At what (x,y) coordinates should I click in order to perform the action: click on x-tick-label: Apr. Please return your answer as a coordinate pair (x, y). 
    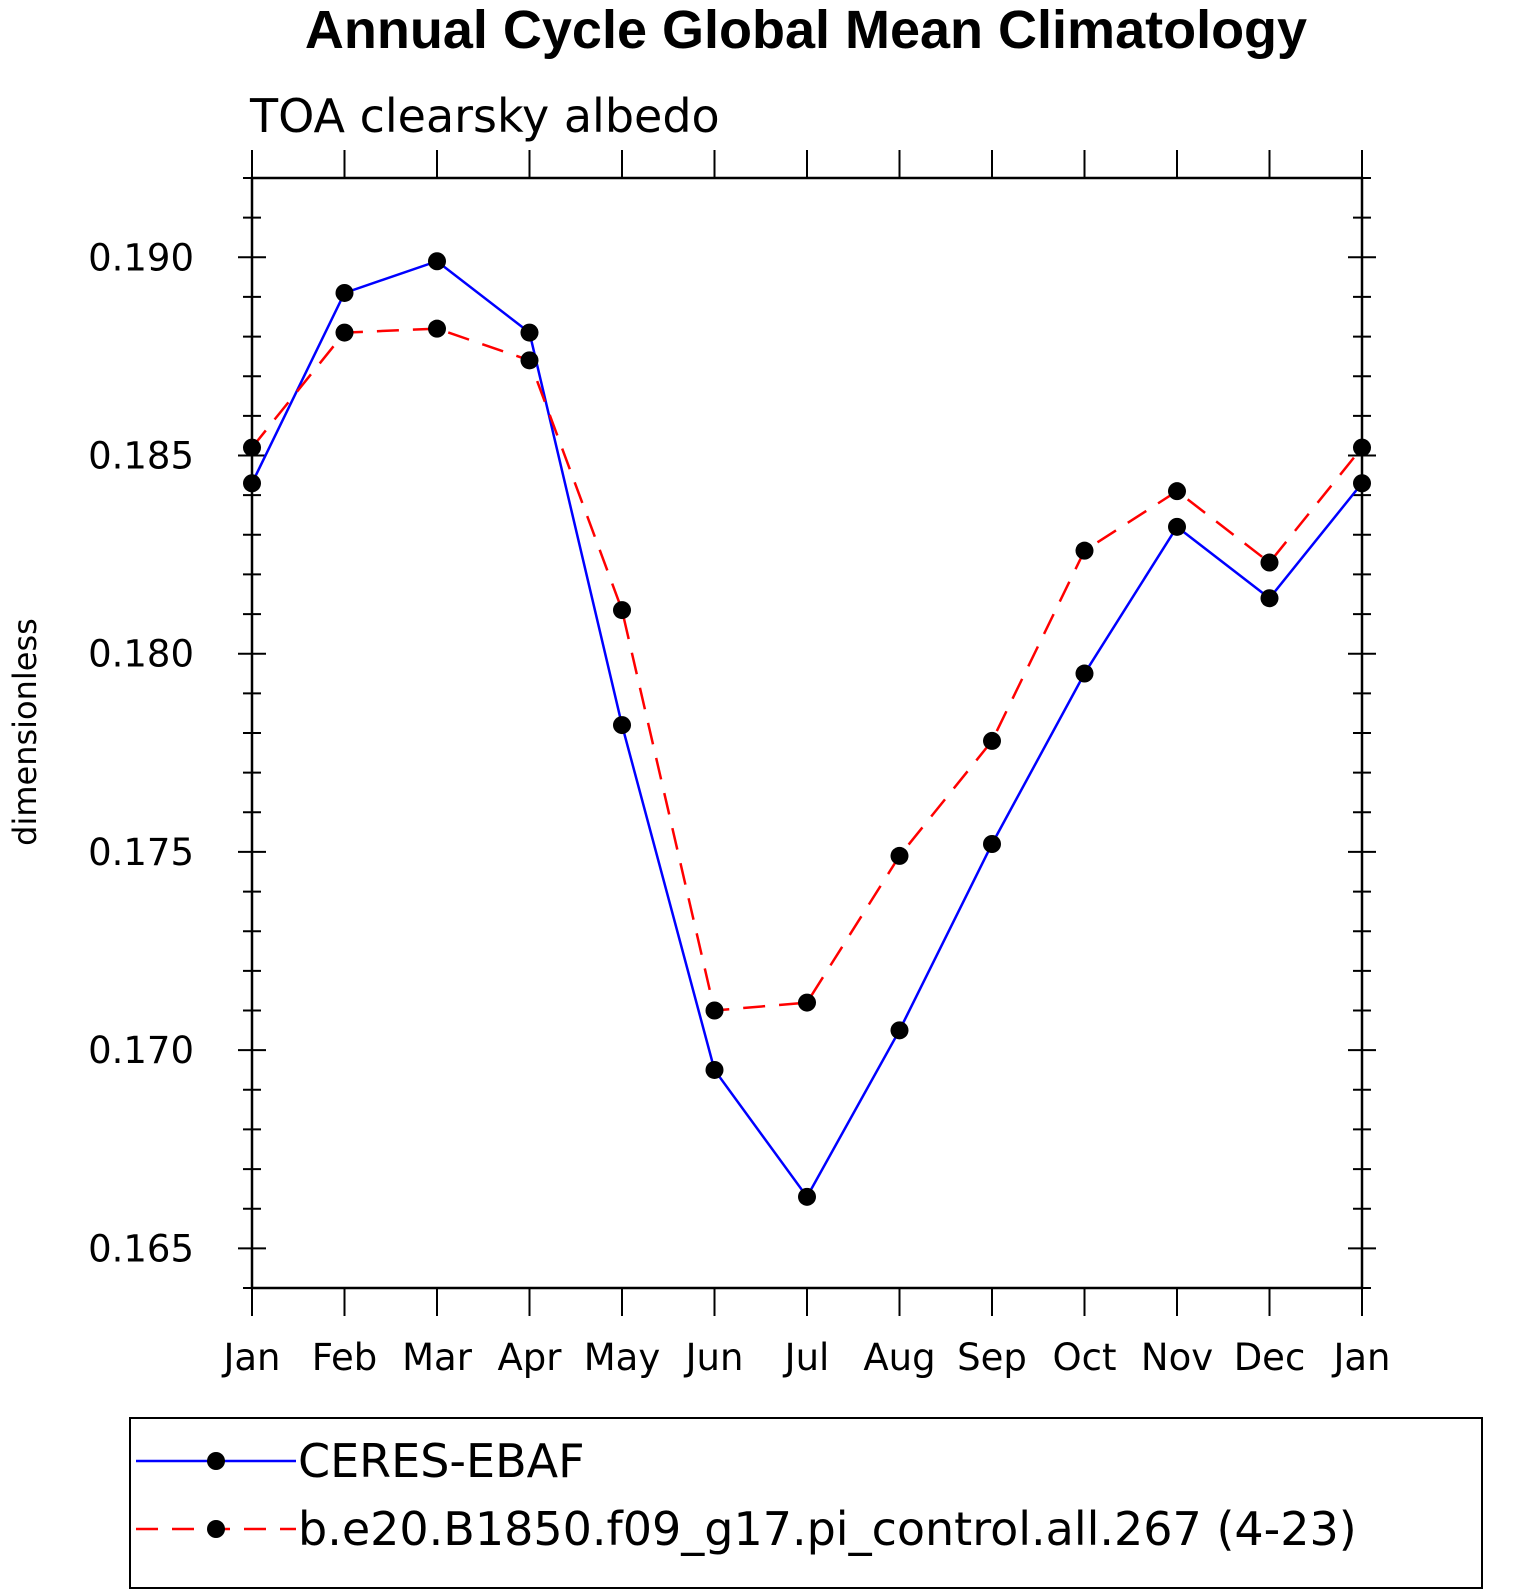
    Looking at the image, I should click on (529, 1357).